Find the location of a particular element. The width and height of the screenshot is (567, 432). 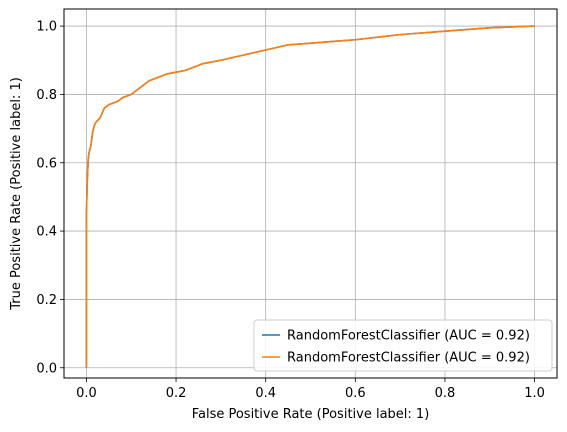

y-tick-label: 0.2 is located at coordinates (46, 300).